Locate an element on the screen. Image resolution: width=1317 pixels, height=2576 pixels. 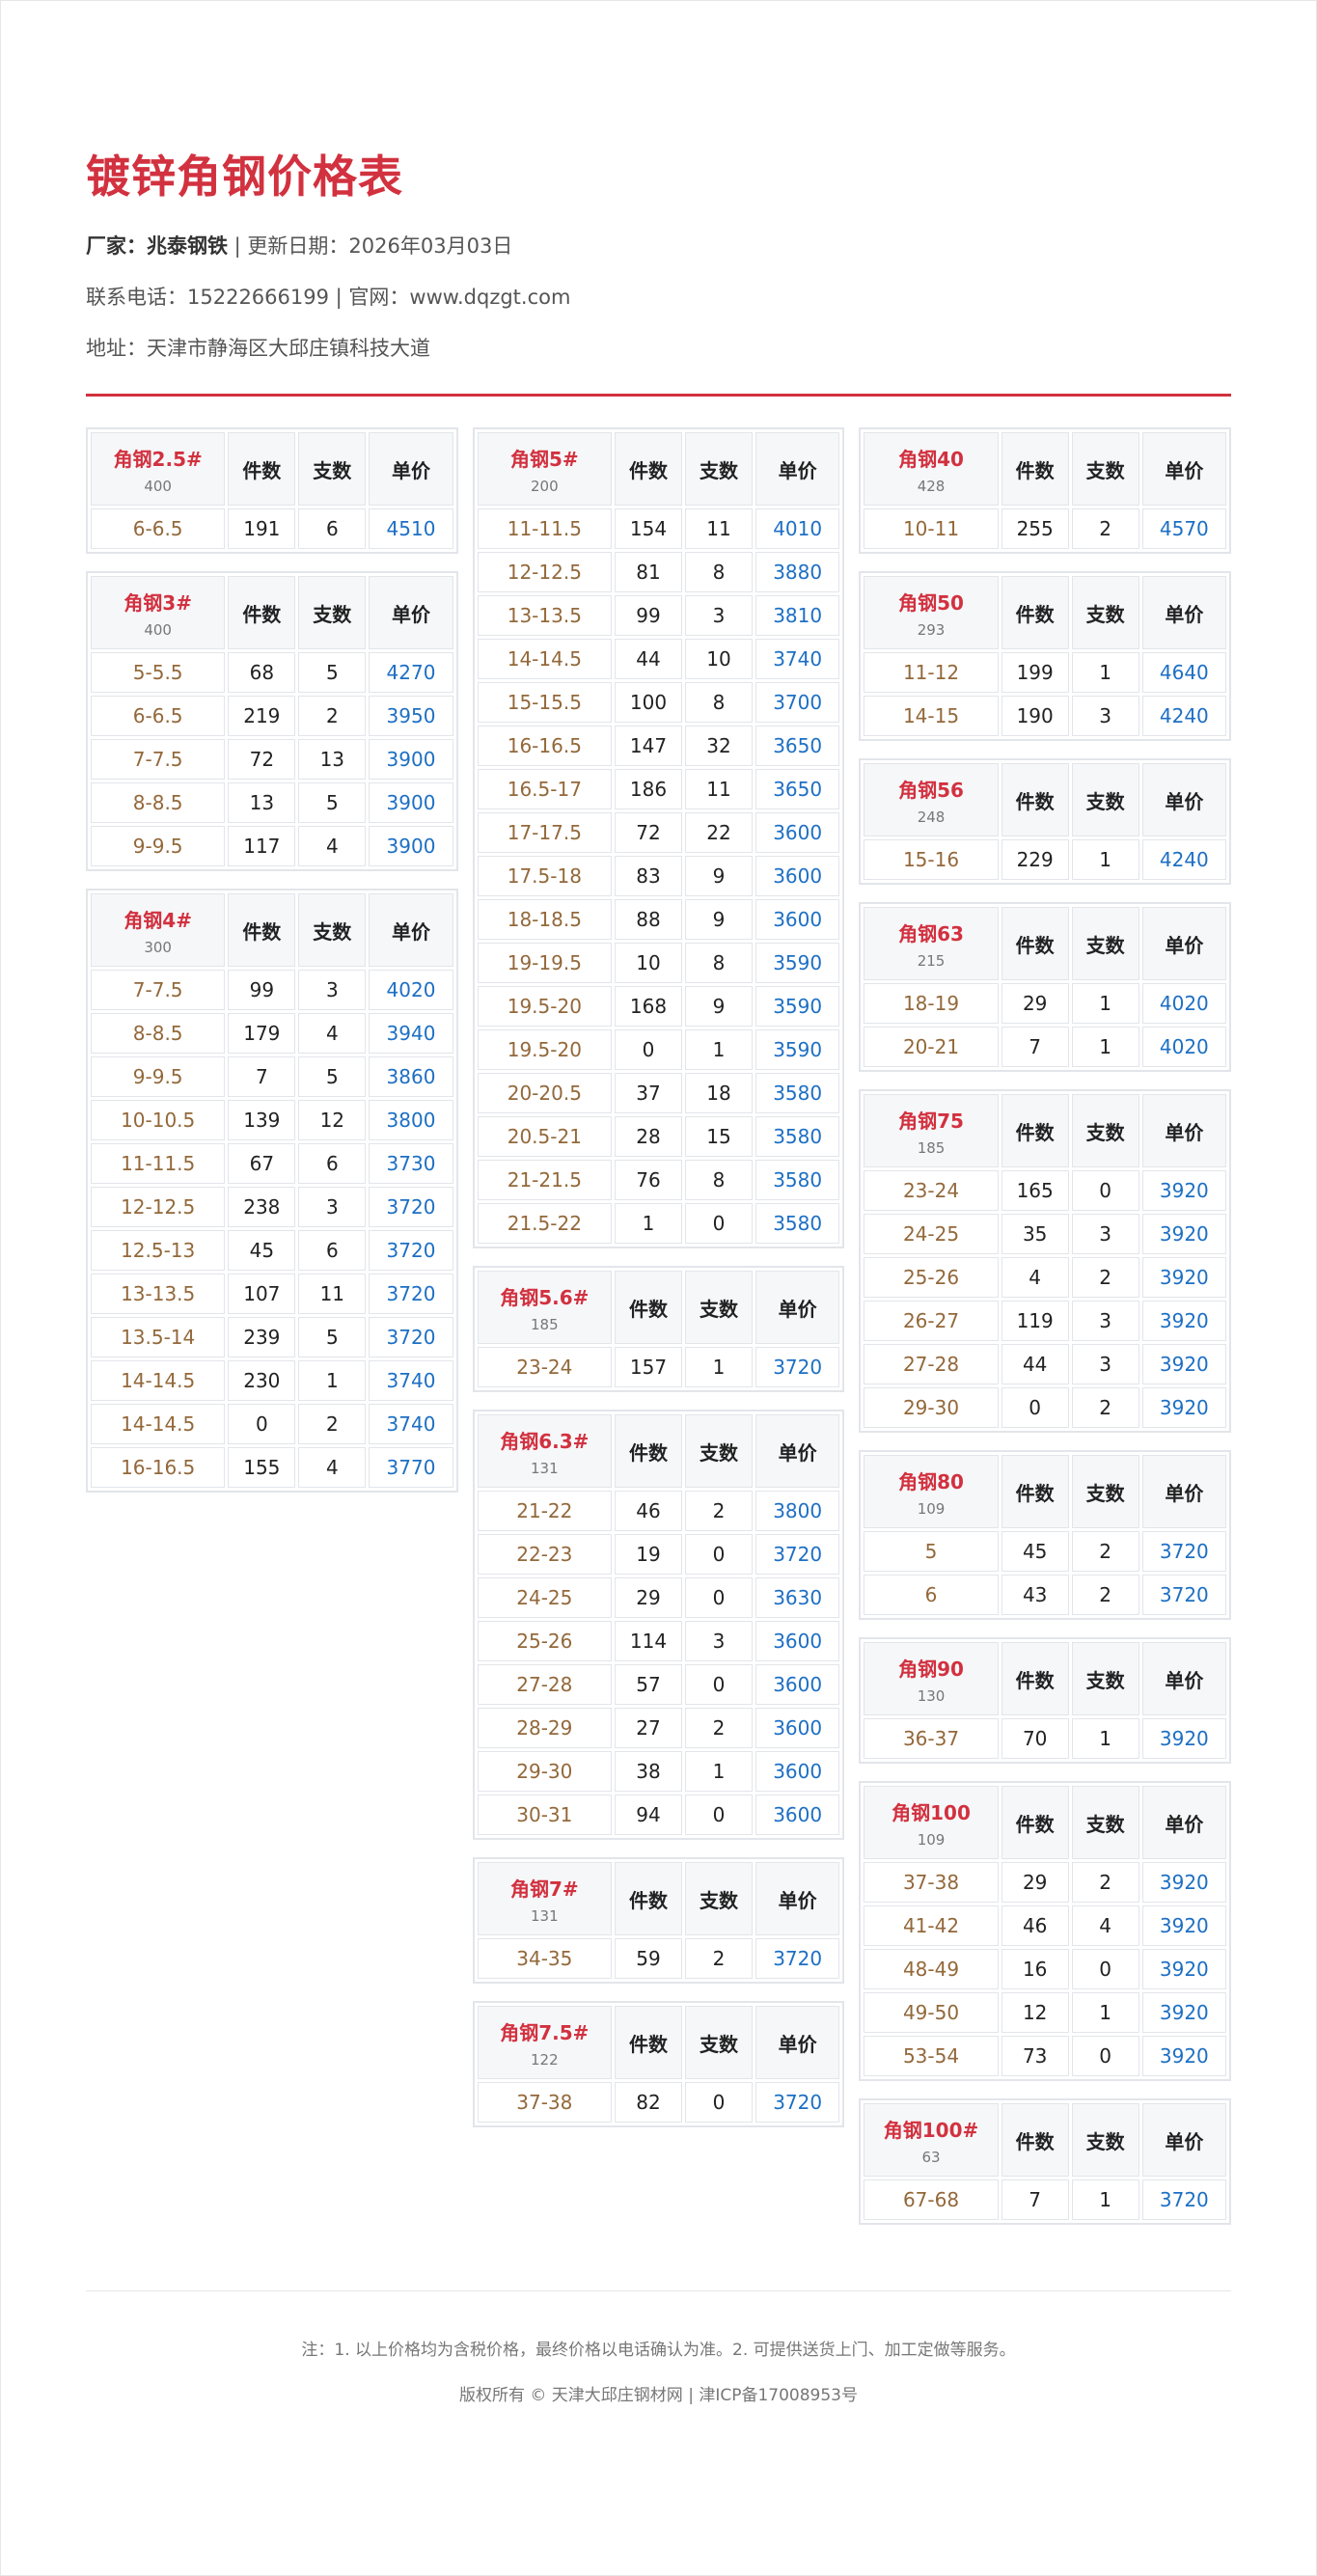
group-header: 角钢5# 200 is located at coordinates (544, 469).